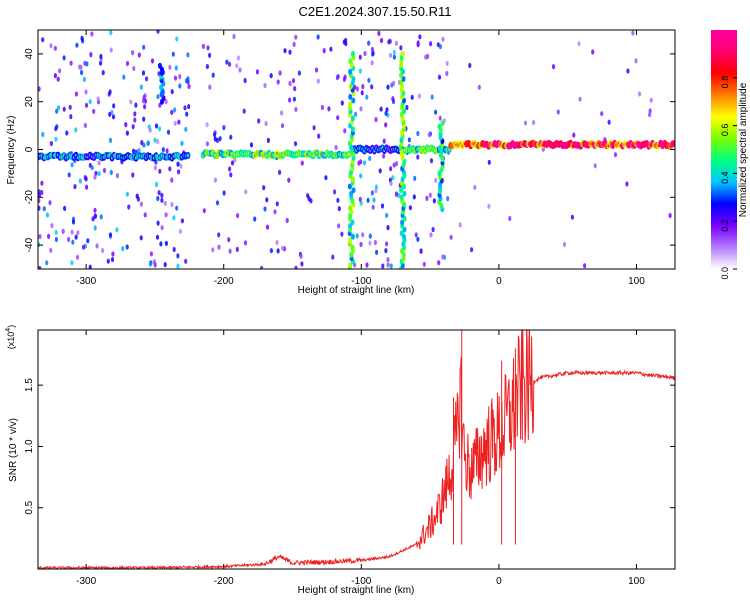 The width and height of the screenshot is (750, 600). Describe the element at coordinates (224, 581) in the screenshot. I see `x-tick-label: -200` at that location.